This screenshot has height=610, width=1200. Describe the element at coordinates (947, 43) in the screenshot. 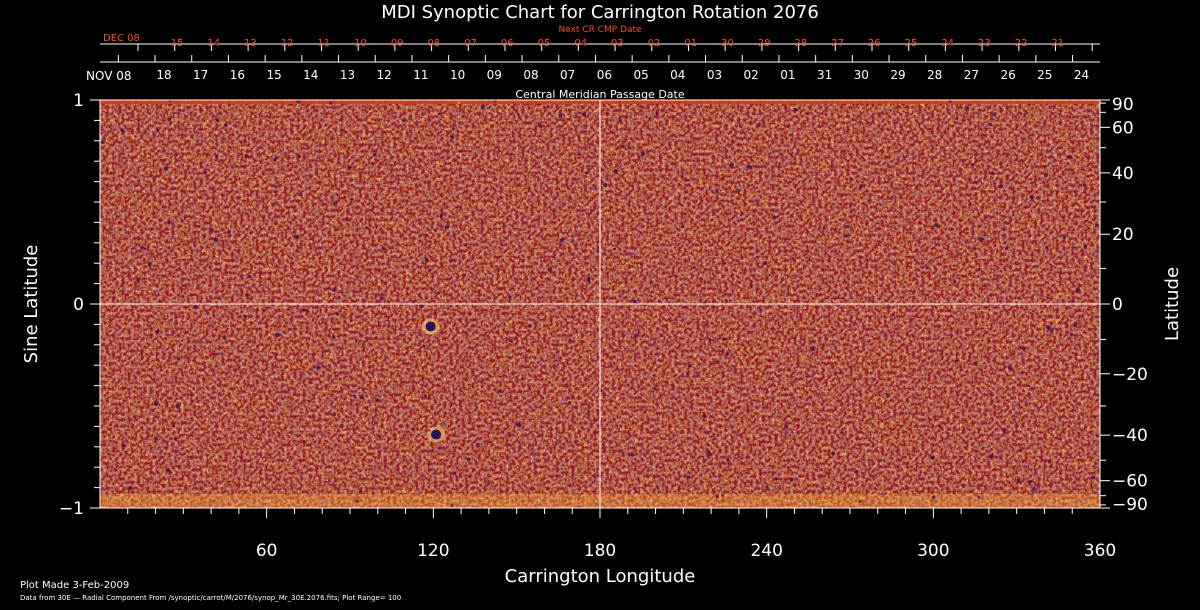

I see `next-cr-date-label: 24` at that location.